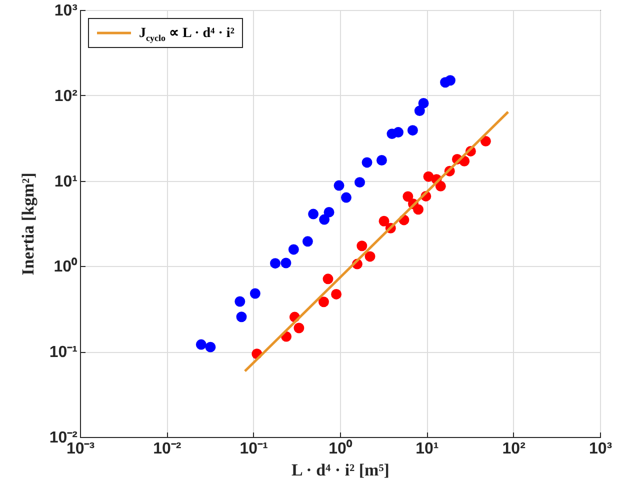 This screenshot has width=634, height=499. What do you see at coordinates (66, 96) in the screenshot?
I see `y-tick-label: 10²` at bounding box center [66, 96].